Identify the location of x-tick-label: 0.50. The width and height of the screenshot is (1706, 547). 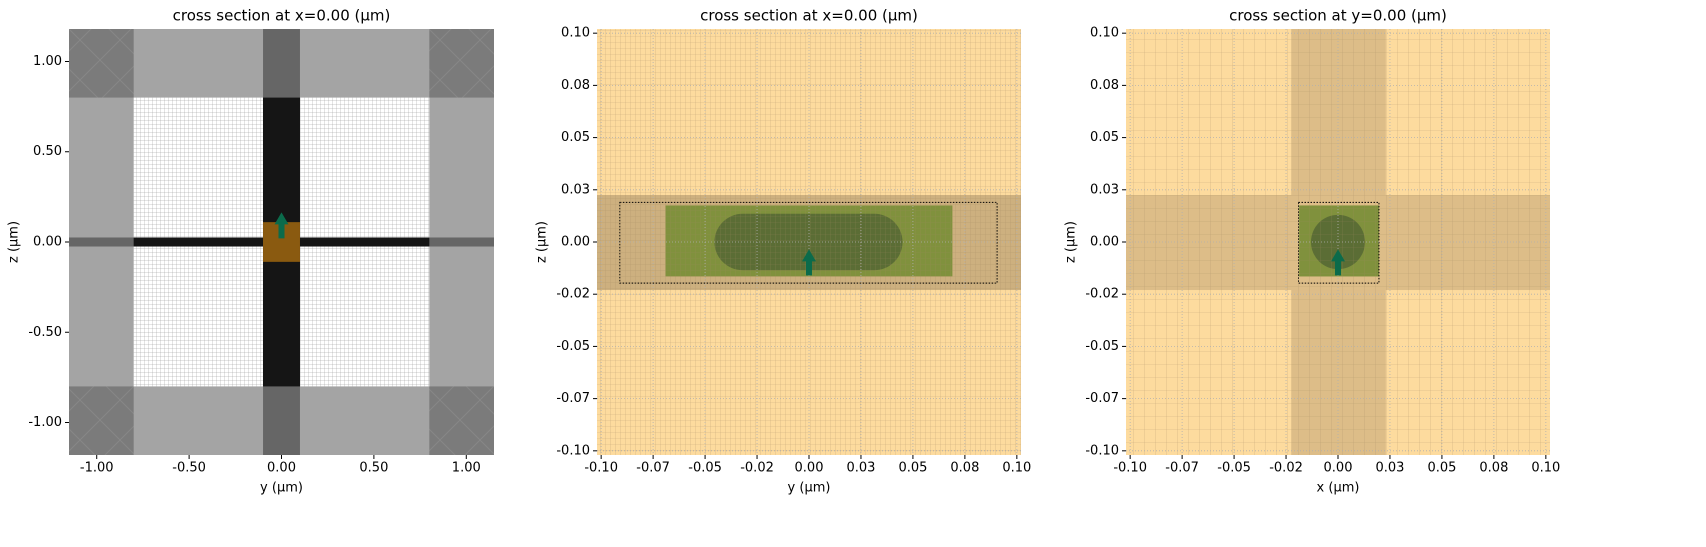
(373, 468).